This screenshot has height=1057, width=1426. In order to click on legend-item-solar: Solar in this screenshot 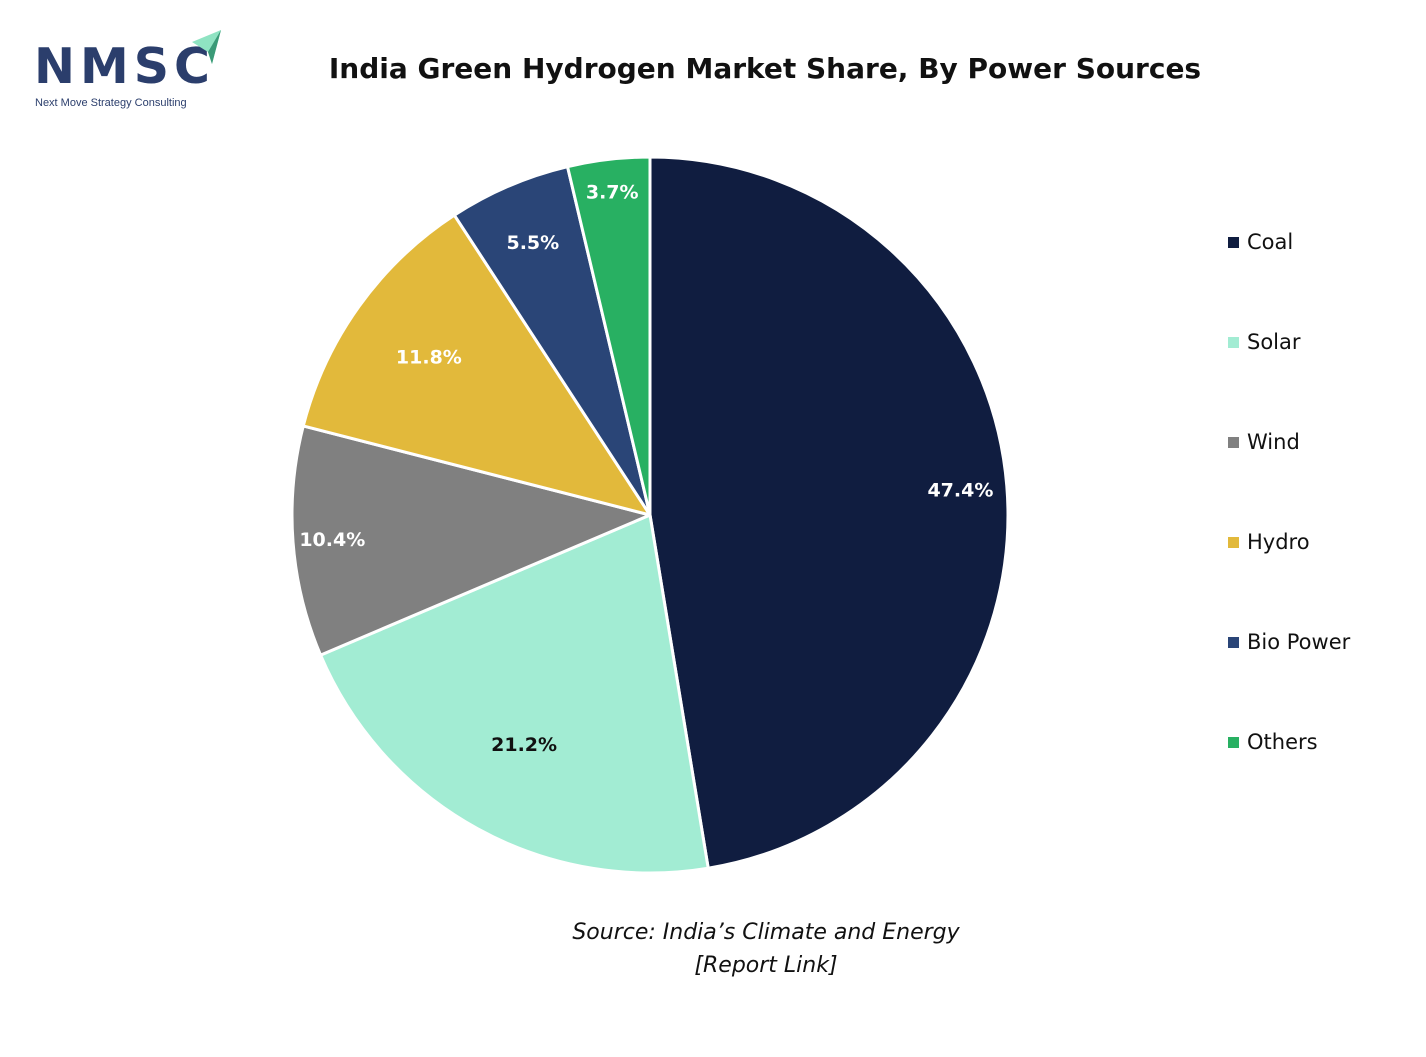, I will do `click(1264, 342)`.